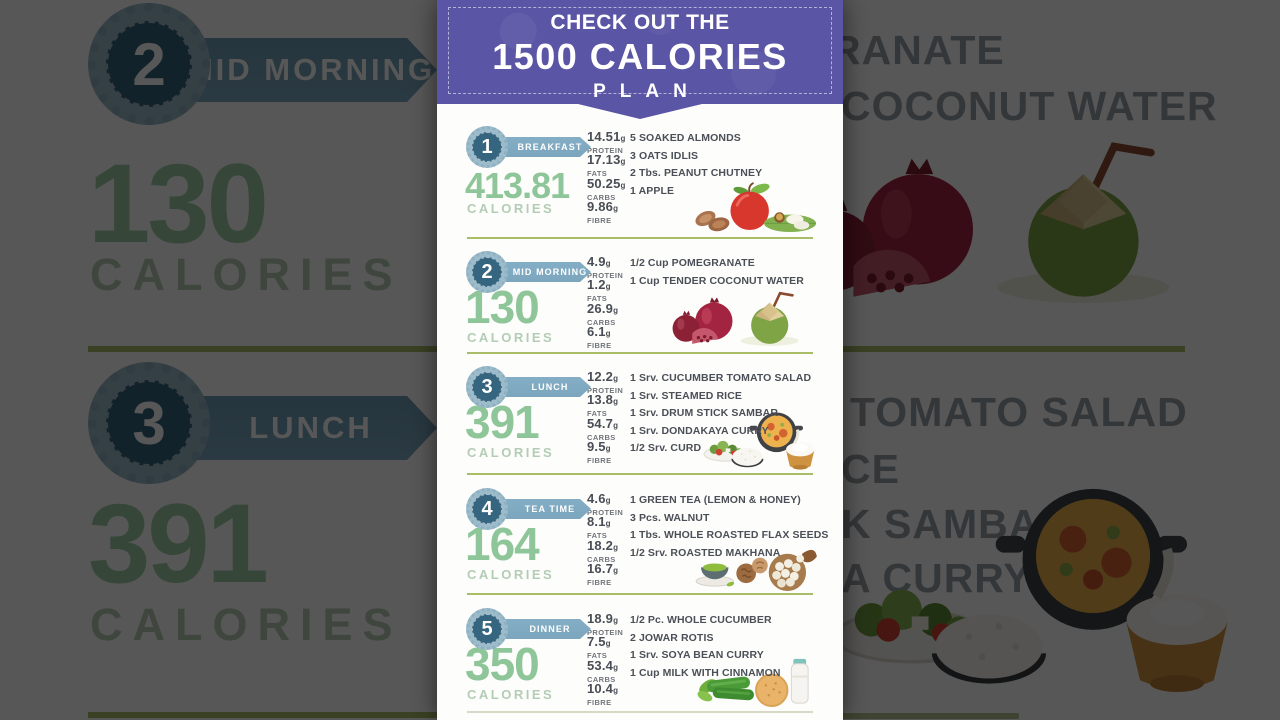  What do you see at coordinates (699, 430) in the screenshot?
I see `food-item: 1 Srv. DONDAKAYA CURRY` at bounding box center [699, 430].